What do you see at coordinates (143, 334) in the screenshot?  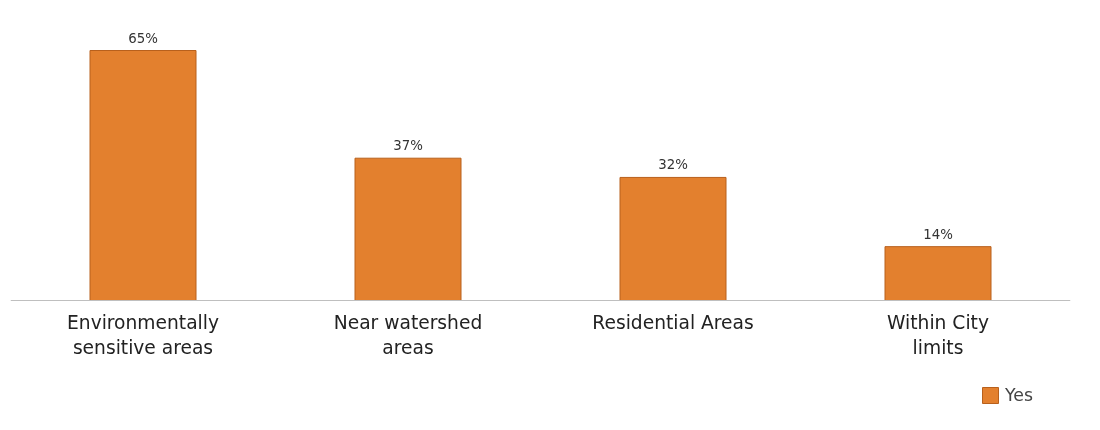 I see `x-tick-label: Environmentally sensitive areas` at bounding box center [143, 334].